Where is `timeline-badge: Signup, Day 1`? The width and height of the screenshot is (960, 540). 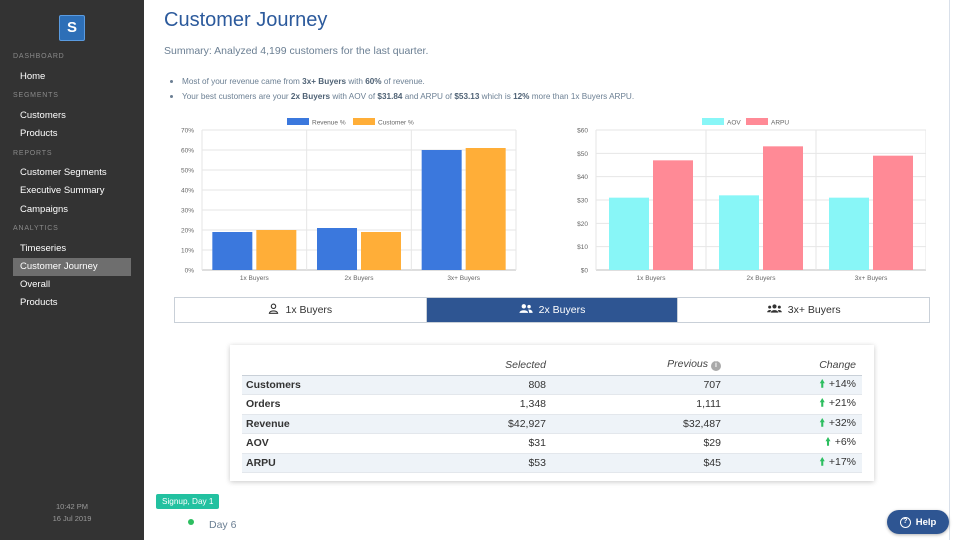 timeline-badge: Signup, Day 1 is located at coordinates (188, 501).